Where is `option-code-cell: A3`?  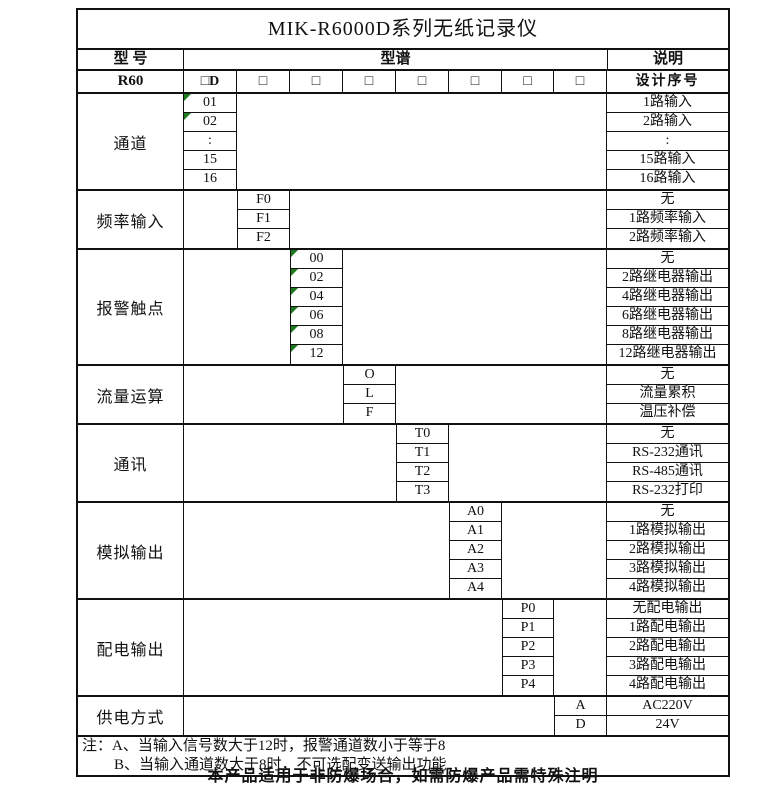 option-code-cell: A3 is located at coordinates (475, 569).